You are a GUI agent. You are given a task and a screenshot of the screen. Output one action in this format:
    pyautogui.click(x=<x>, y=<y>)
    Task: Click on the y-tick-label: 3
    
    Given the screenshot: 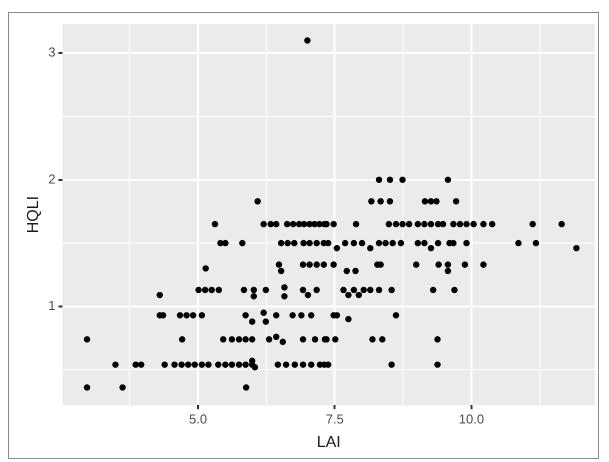 What is the action you would take?
    pyautogui.click(x=52, y=52)
    